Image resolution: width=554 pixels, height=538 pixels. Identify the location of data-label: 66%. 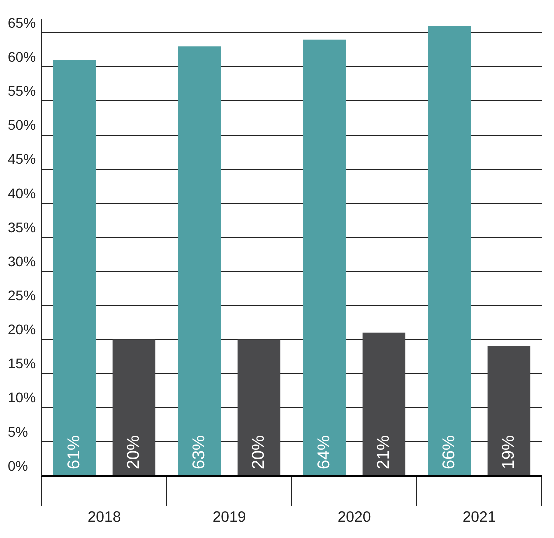
(449, 452).